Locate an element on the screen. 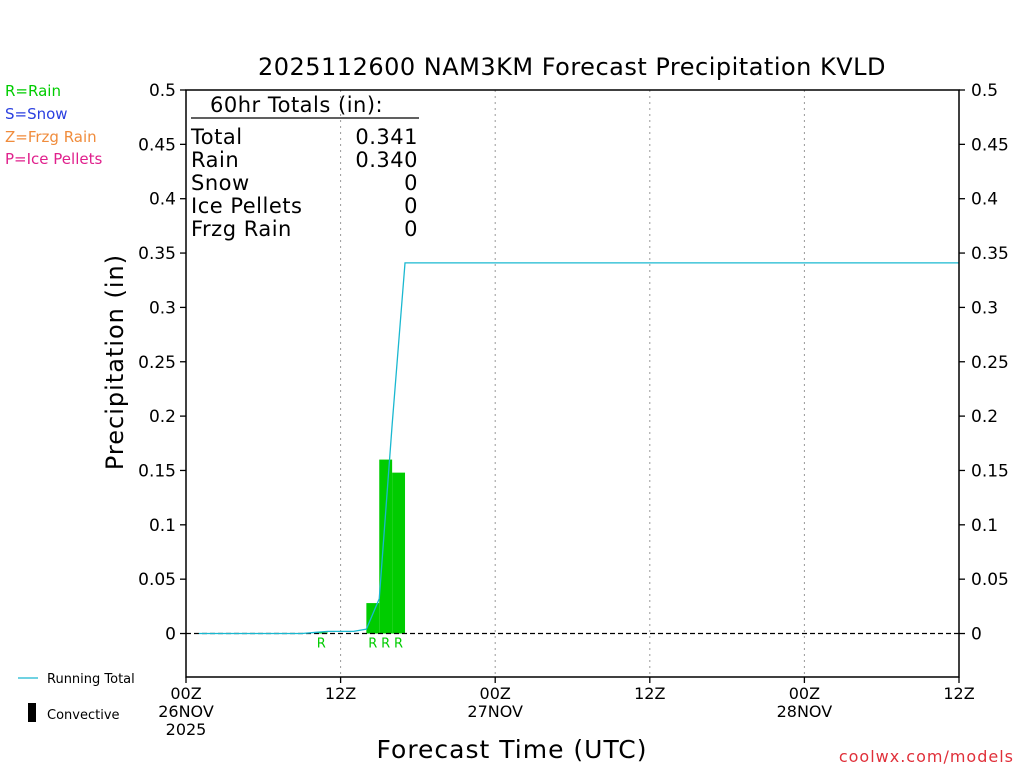 The height and width of the screenshot is (768, 1024). legend-frzg-rain: Z=Frzg Rain is located at coordinates (51, 137).